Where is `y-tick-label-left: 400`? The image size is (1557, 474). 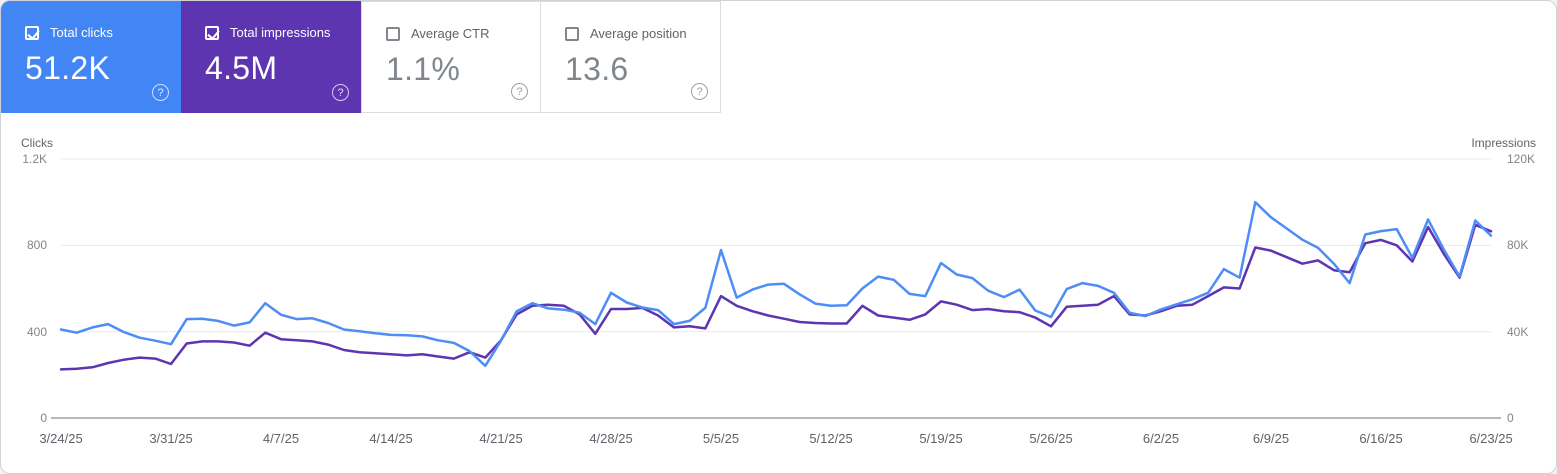 y-tick-label-left: 400 is located at coordinates (36, 331).